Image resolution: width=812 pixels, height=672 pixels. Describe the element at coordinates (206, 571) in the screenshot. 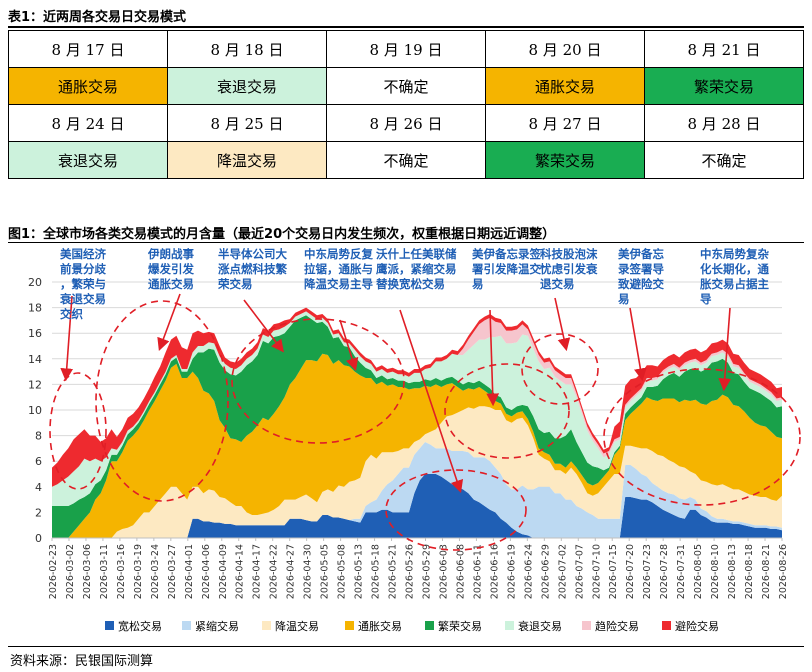

I see `x-tick-label: 2026-04-06` at that location.